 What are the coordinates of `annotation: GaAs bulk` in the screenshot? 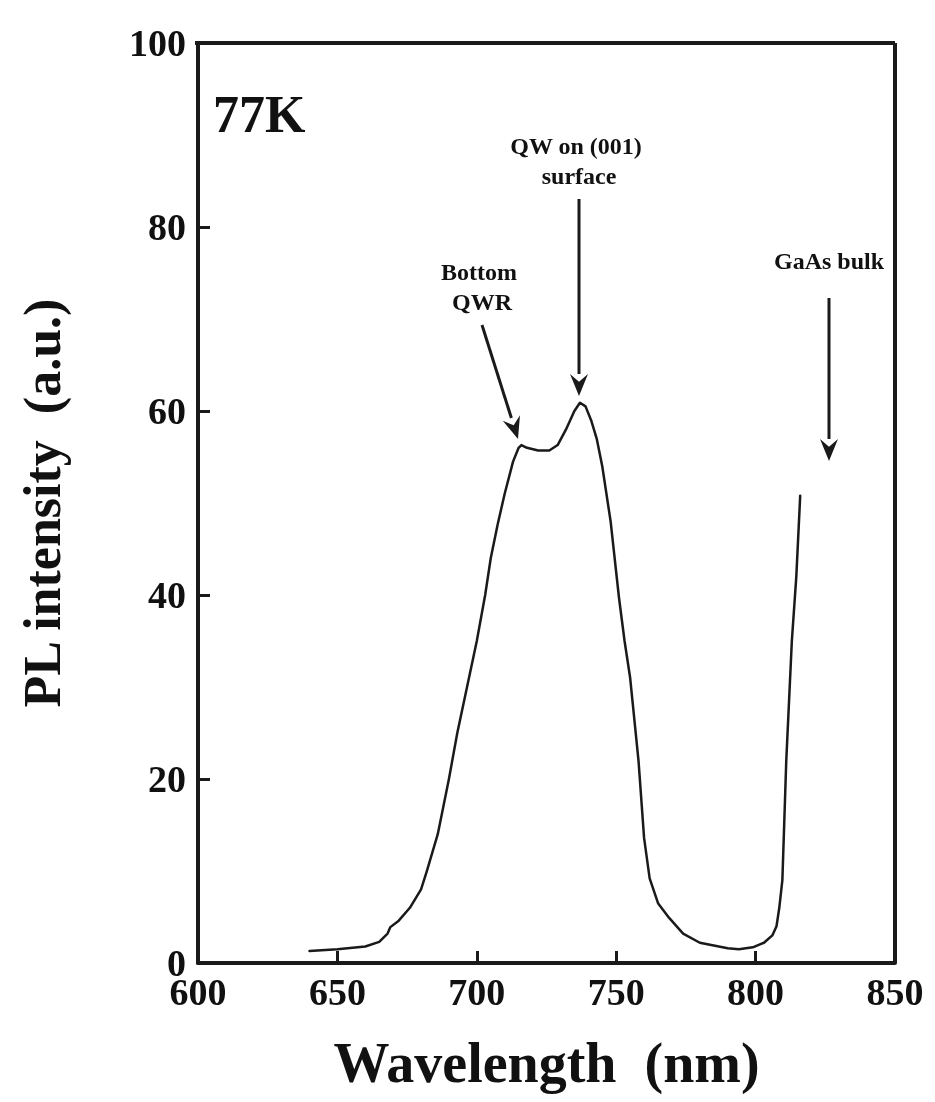 It's located at (829, 261).